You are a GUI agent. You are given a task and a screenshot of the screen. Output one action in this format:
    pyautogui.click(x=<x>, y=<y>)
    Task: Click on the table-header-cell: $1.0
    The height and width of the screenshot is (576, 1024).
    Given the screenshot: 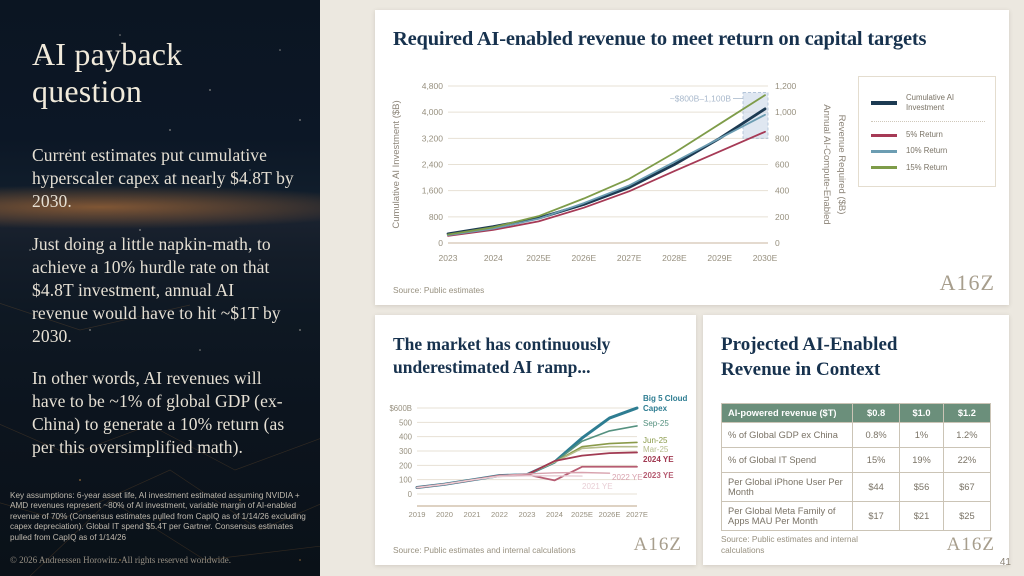 What is the action you would take?
    pyautogui.click(x=921, y=413)
    